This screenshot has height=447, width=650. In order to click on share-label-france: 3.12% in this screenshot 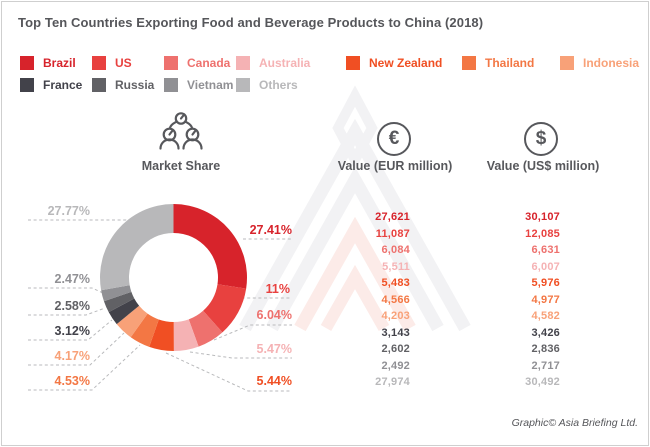, I will do `click(72, 331)`.